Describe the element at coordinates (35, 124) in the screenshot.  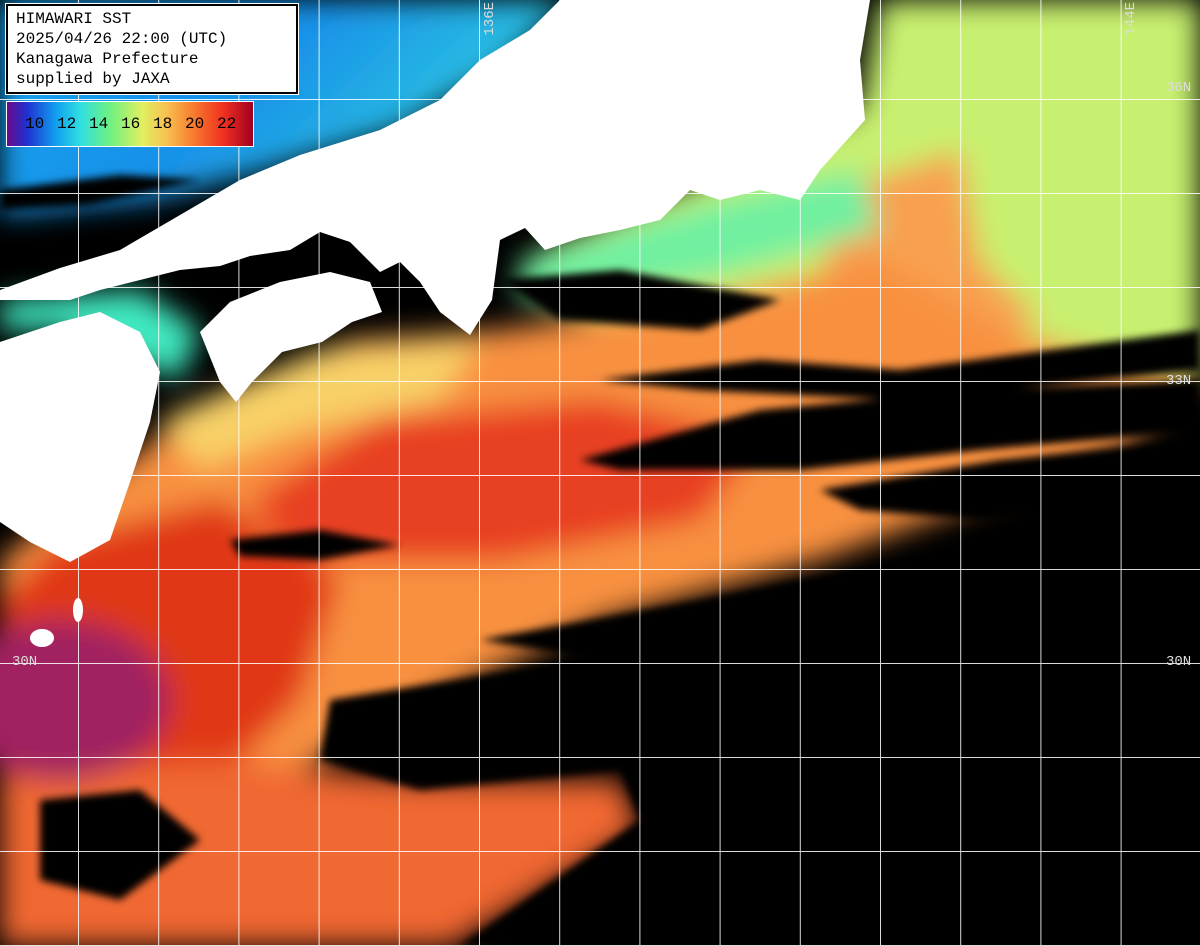
I see `colorbar-label: 10` at that location.